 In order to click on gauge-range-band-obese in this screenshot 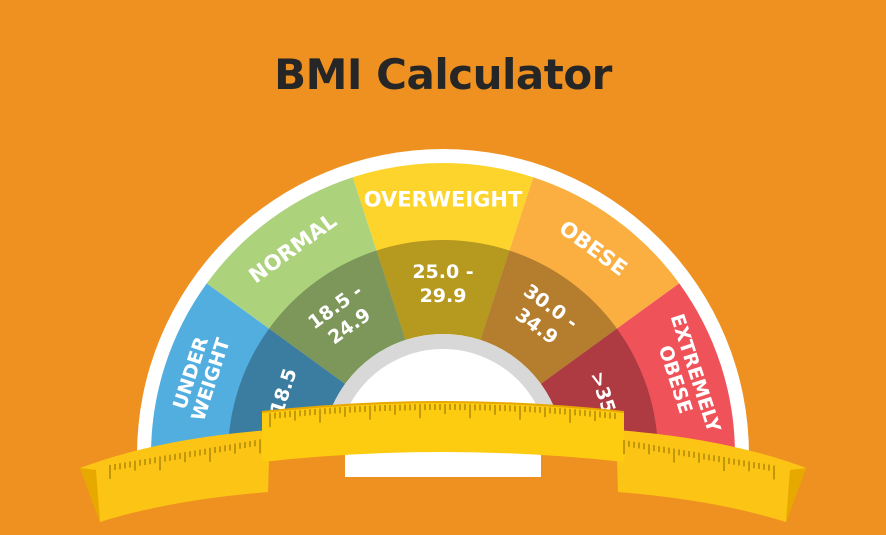, I will do `click(548, 317)`.